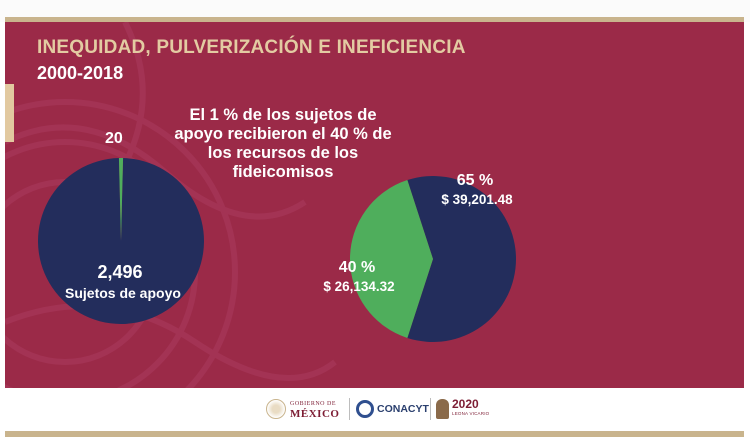 This screenshot has height=437, width=750. I want to click on year-2020-logo: 2020 LEONA VICARIO, so click(462, 409).